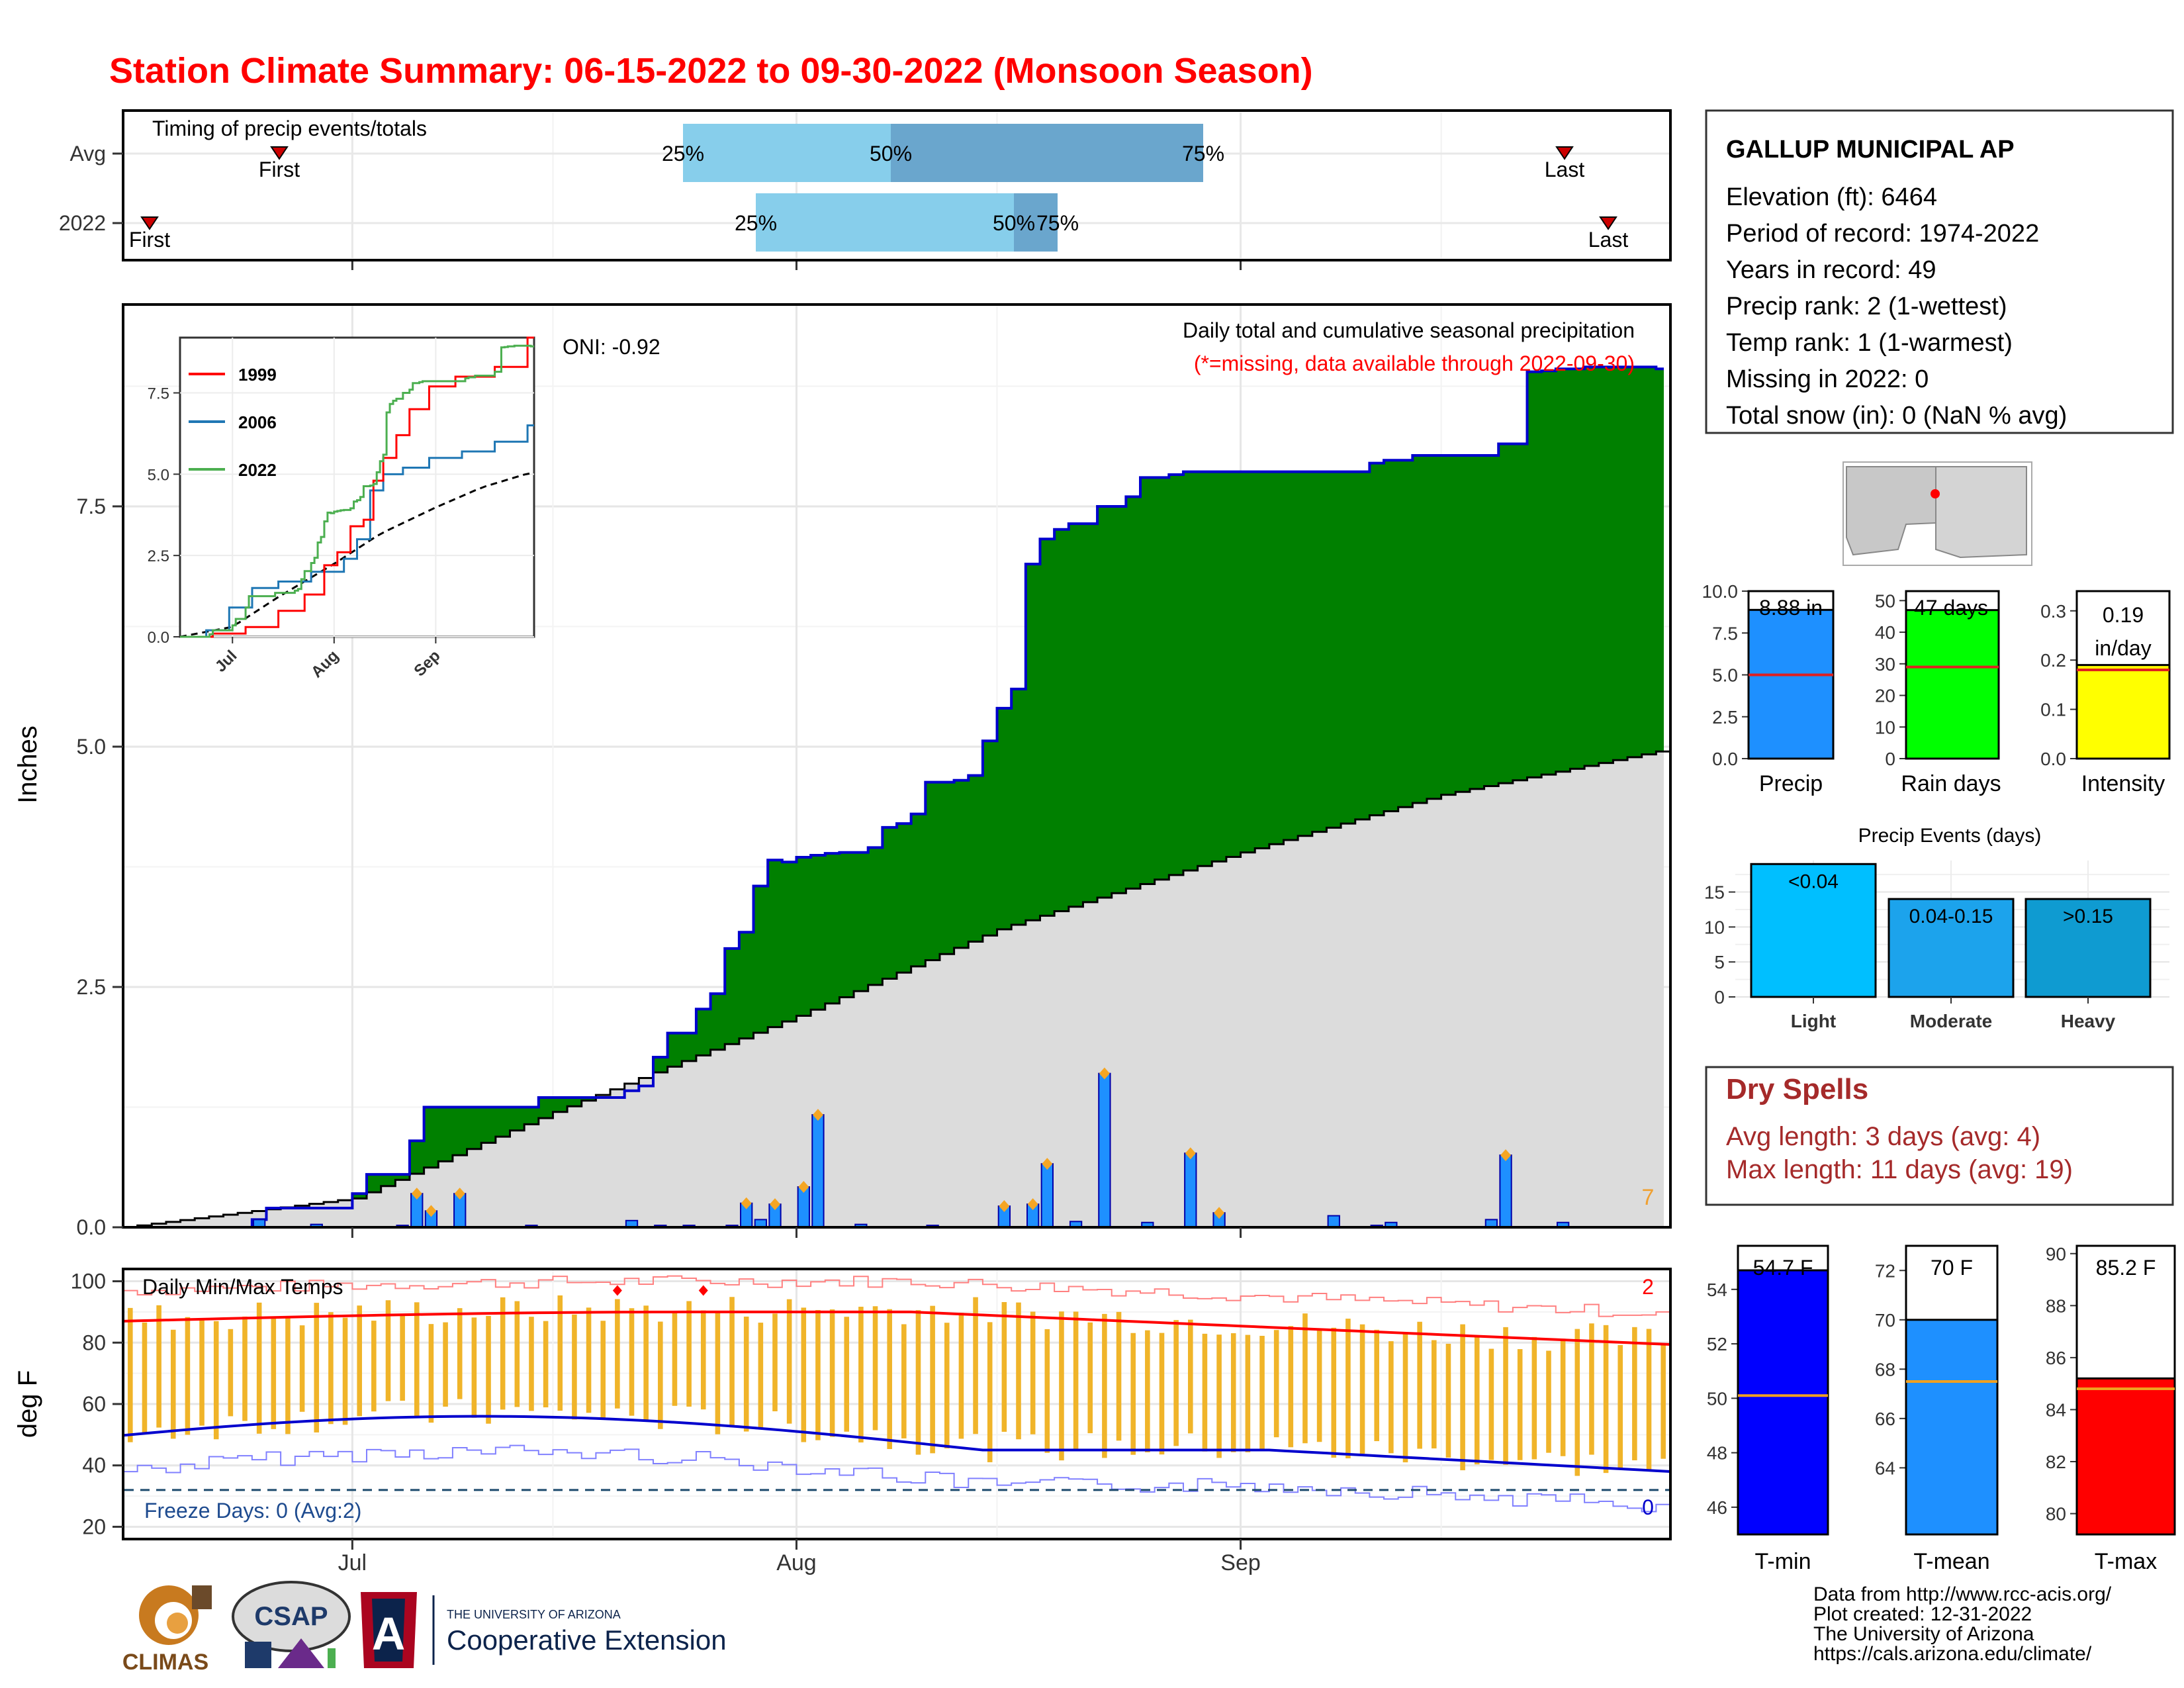  Describe the element at coordinates (1014, 223) in the screenshot. I see `y2022-p50-label: 50%` at that location.